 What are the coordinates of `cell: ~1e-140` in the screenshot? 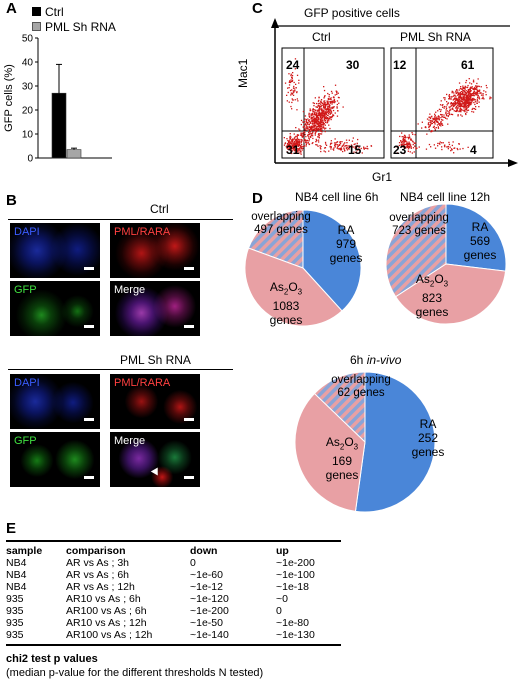 It's located at (209, 635).